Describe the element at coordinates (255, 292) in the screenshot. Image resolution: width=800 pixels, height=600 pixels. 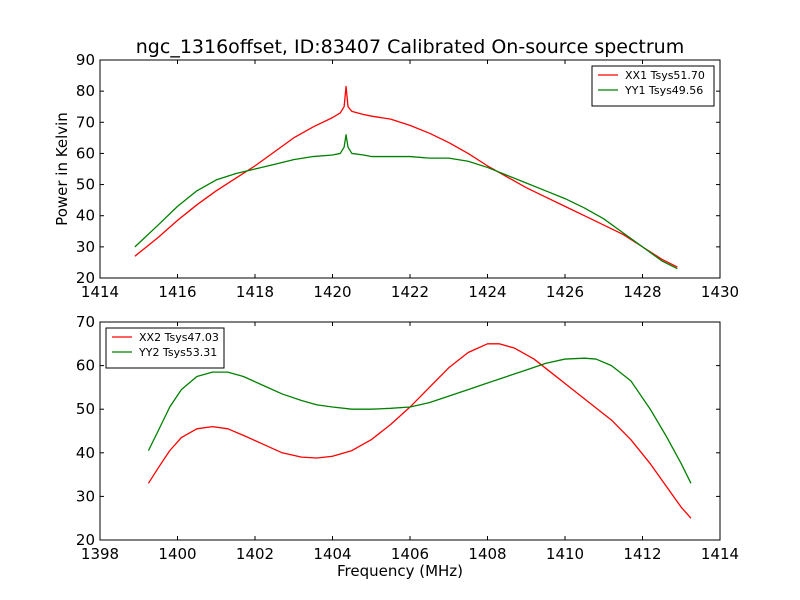
I see `x-tick-label: 1418` at that location.